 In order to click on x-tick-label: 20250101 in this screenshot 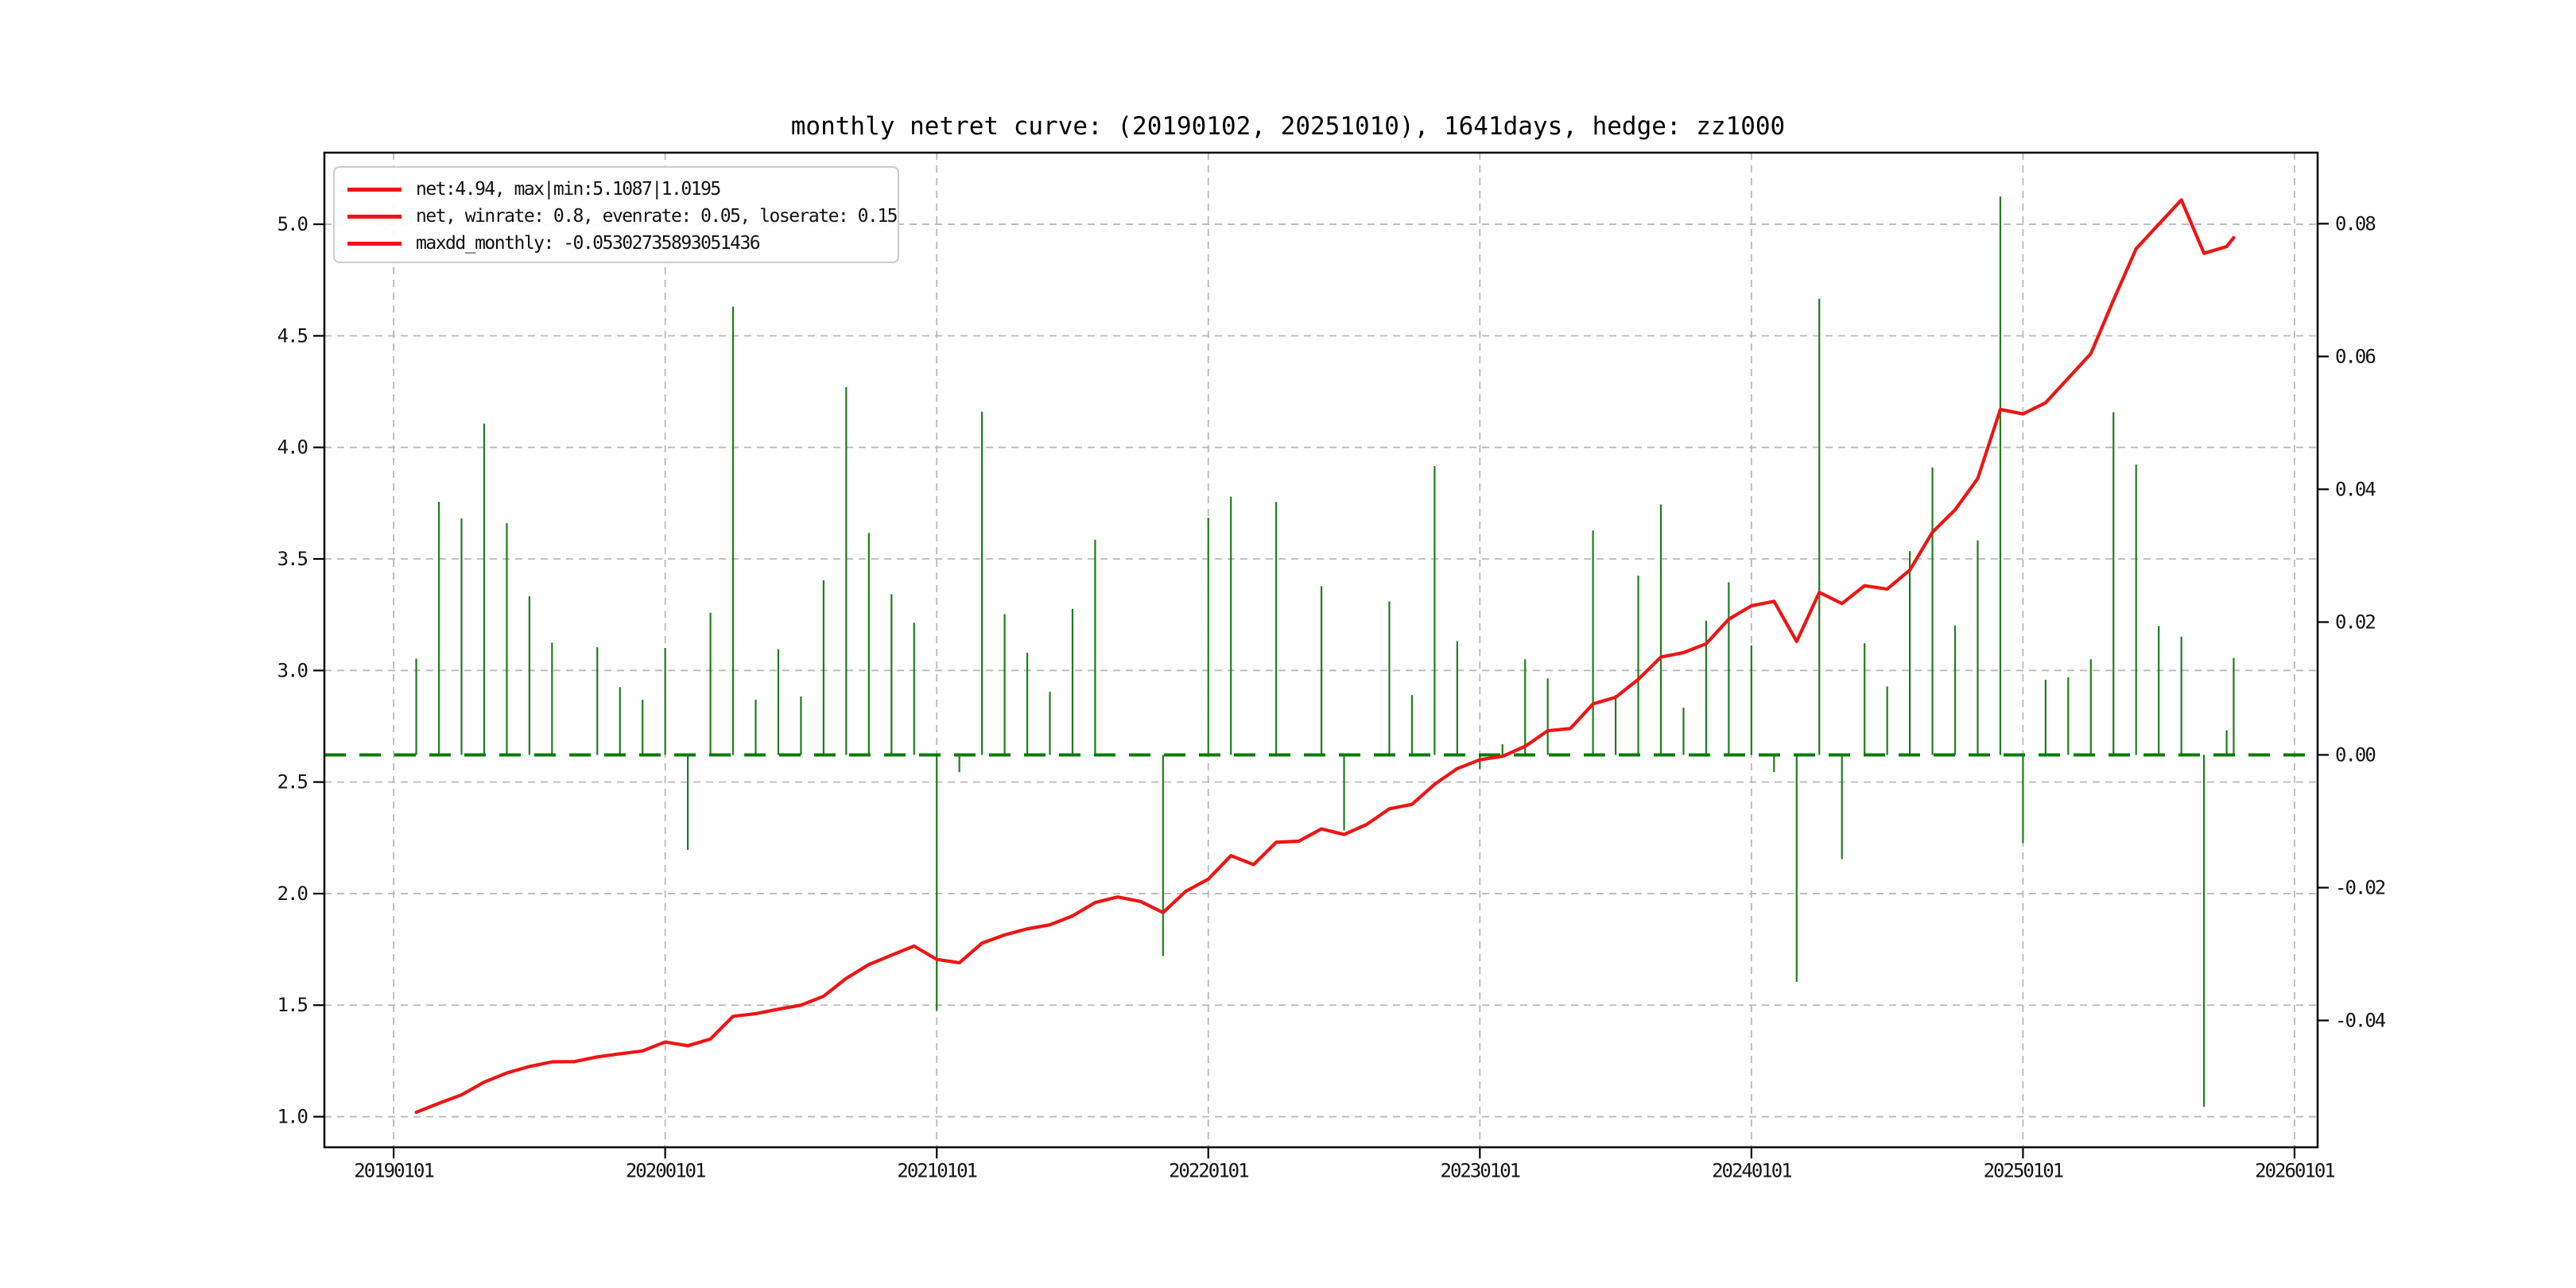, I will do `click(2023, 1171)`.